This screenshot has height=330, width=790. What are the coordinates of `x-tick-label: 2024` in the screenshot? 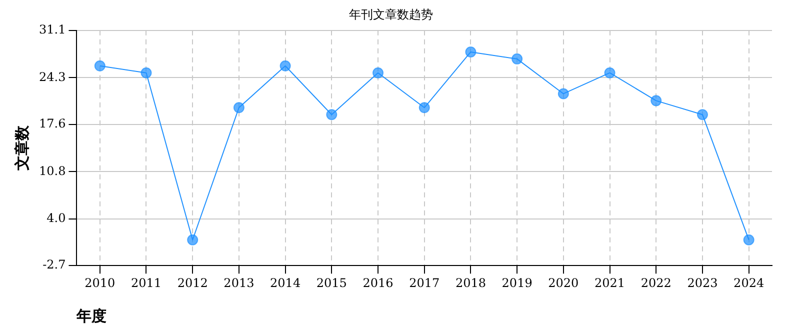 It's located at (749, 283).